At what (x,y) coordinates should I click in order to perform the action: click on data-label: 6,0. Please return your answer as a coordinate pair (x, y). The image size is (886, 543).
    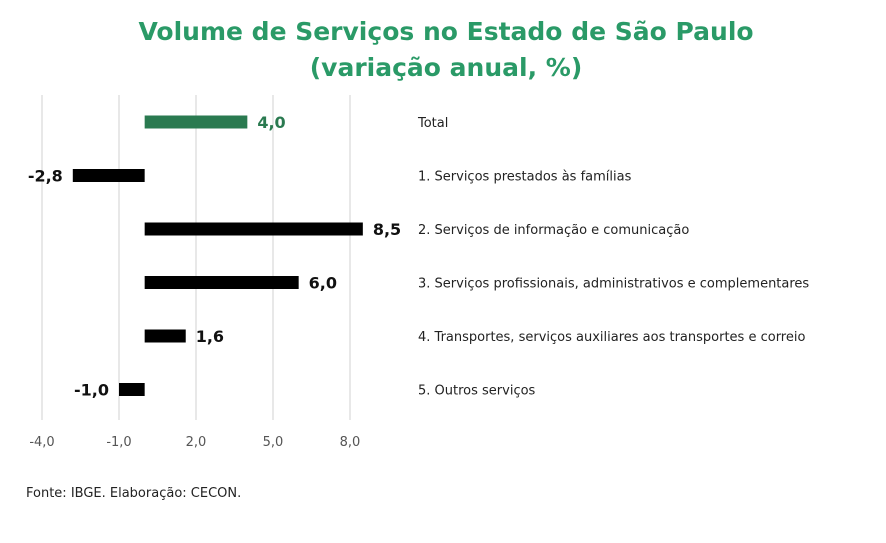
    Looking at the image, I should click on (323, 283).